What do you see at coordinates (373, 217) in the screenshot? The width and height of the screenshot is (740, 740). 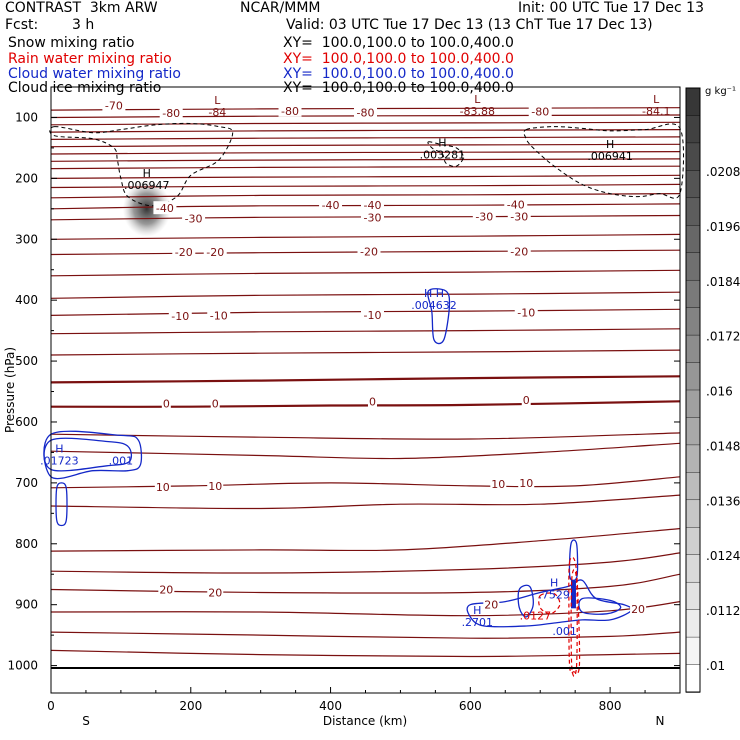 I see `contour-label: -30` at bounding box center [373, 217].